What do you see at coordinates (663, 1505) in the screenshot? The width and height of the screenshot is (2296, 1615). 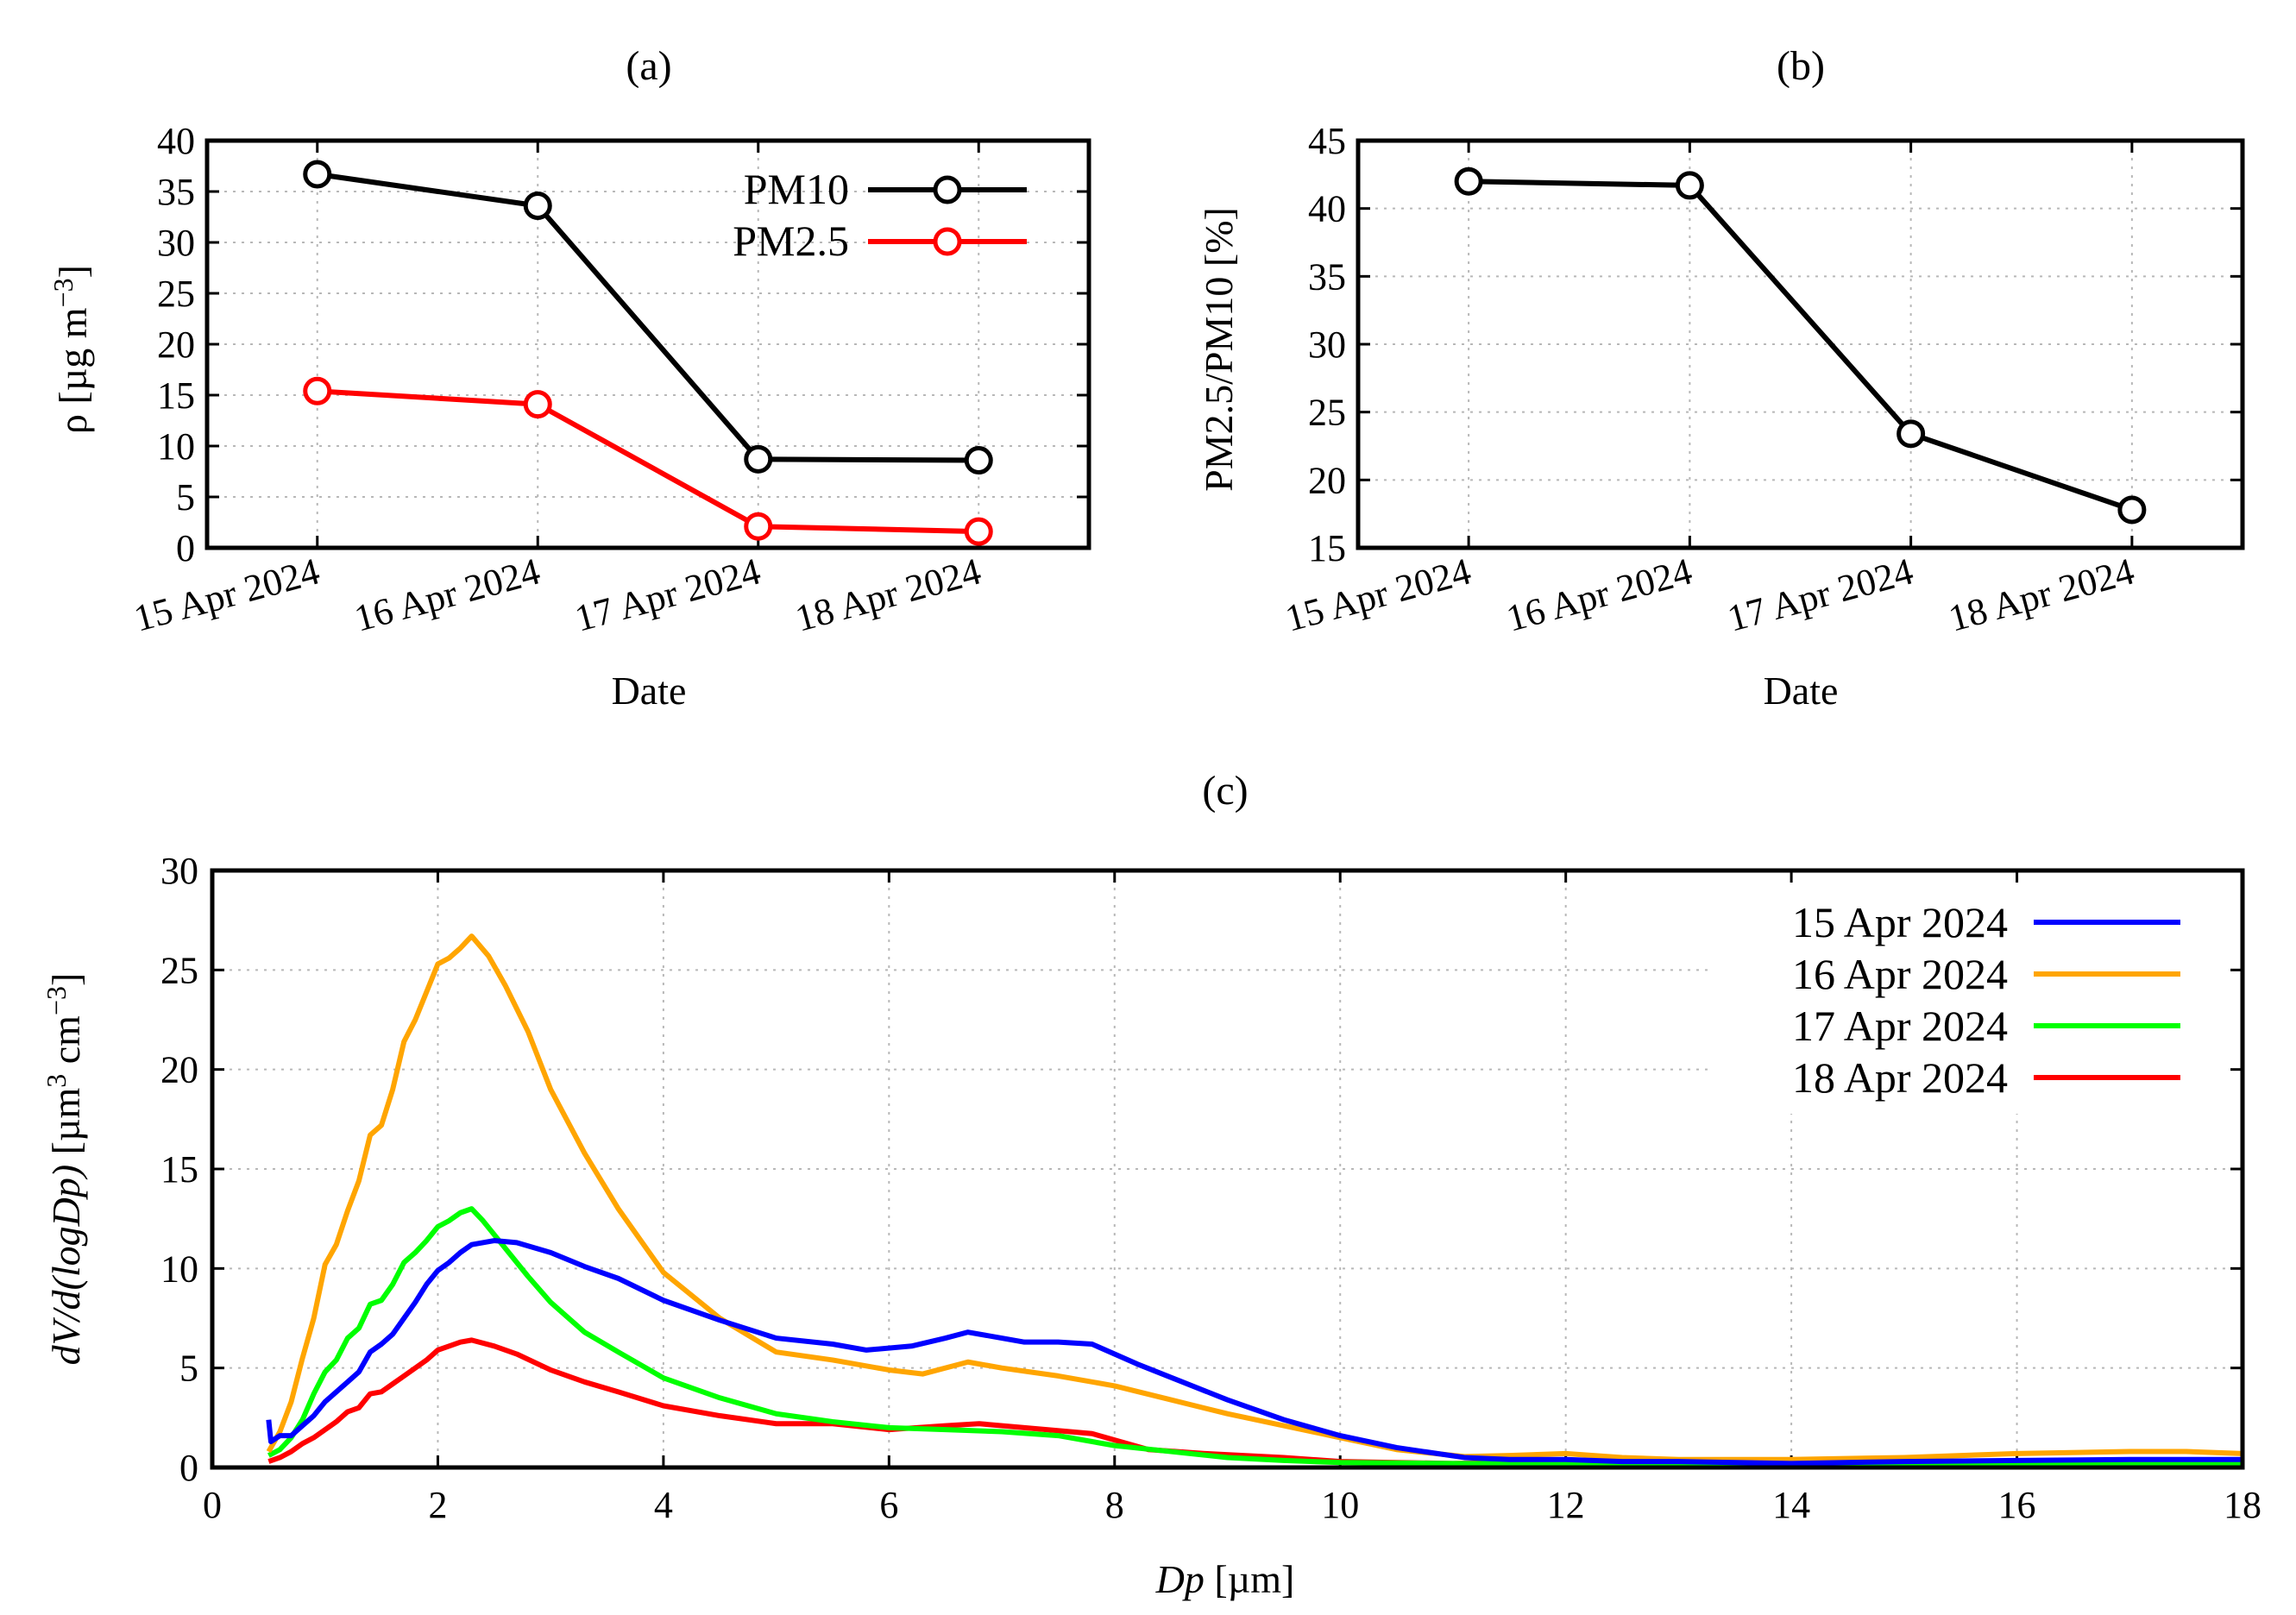 I see `x-tick-label: 4` at bounding box center [663, 1505].